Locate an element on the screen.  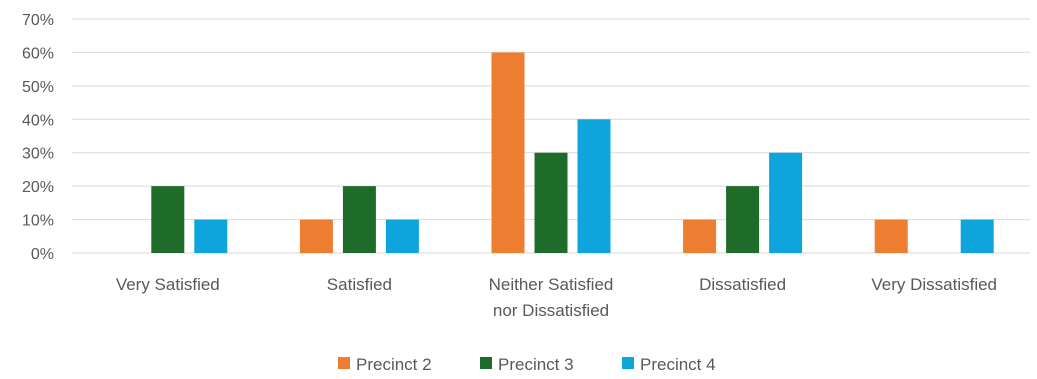
category-label: Very Satisfied is located at coordinates (168, 284).